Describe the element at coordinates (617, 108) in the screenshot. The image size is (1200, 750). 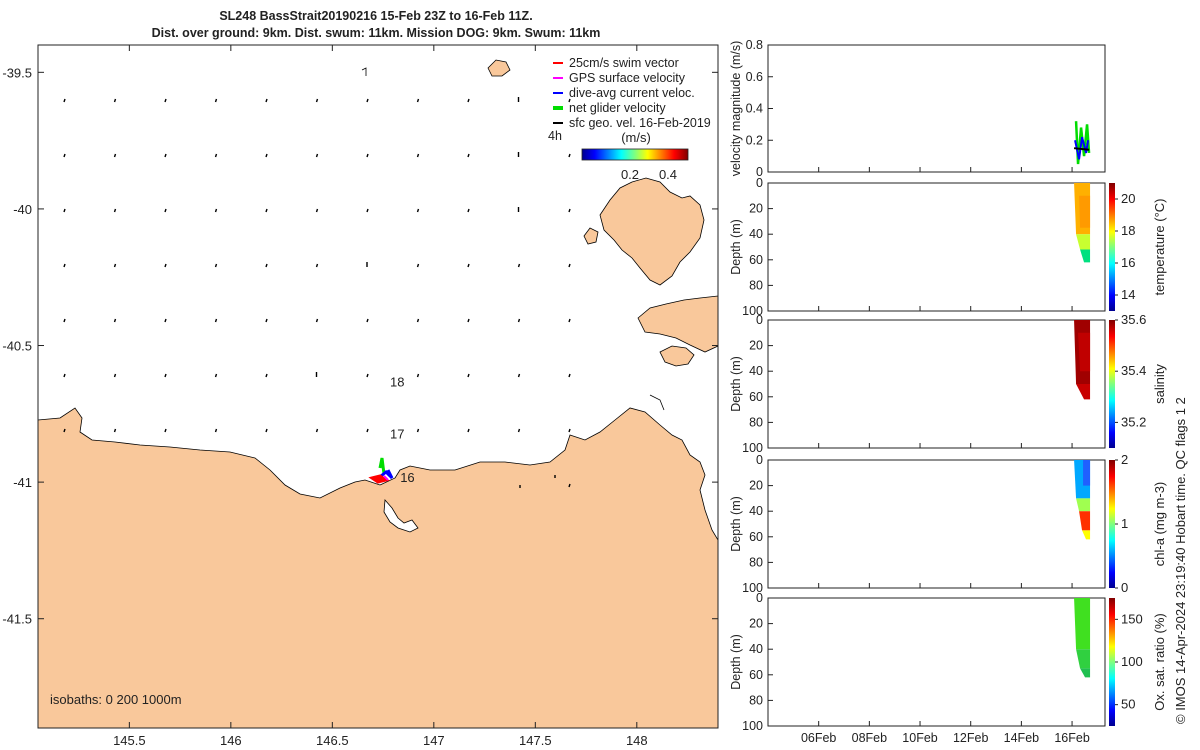
I see `legend-entry: net glider velocity` at that location.